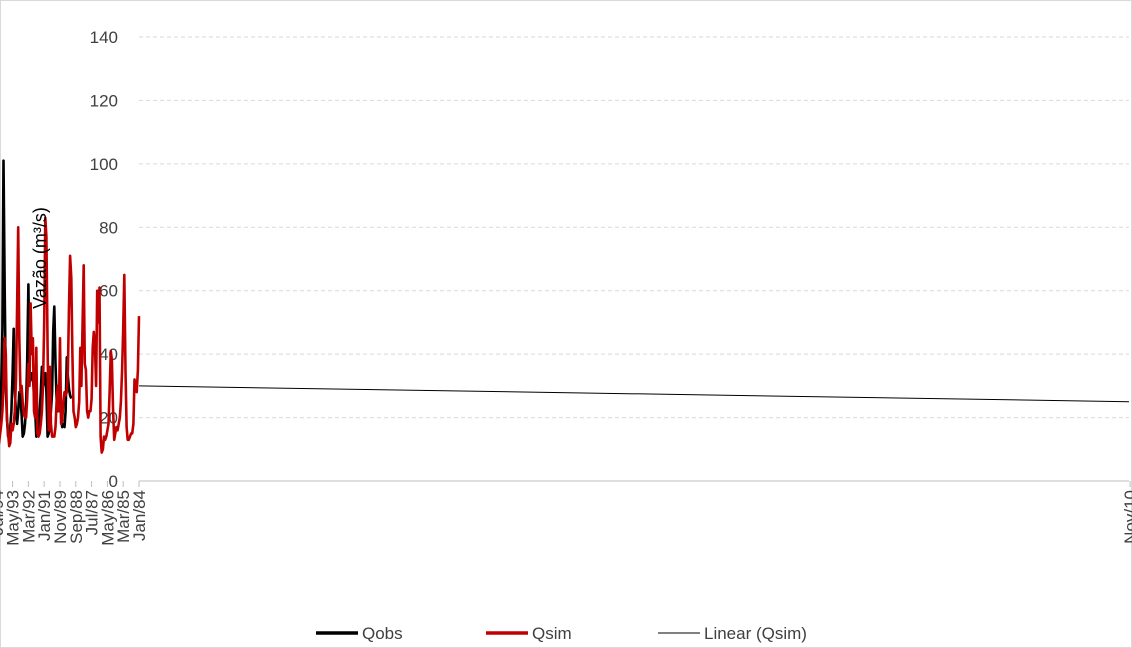 This screenshot has height=648, width=1132. I want to click on y-tick-label: 80, so click(108, 227).